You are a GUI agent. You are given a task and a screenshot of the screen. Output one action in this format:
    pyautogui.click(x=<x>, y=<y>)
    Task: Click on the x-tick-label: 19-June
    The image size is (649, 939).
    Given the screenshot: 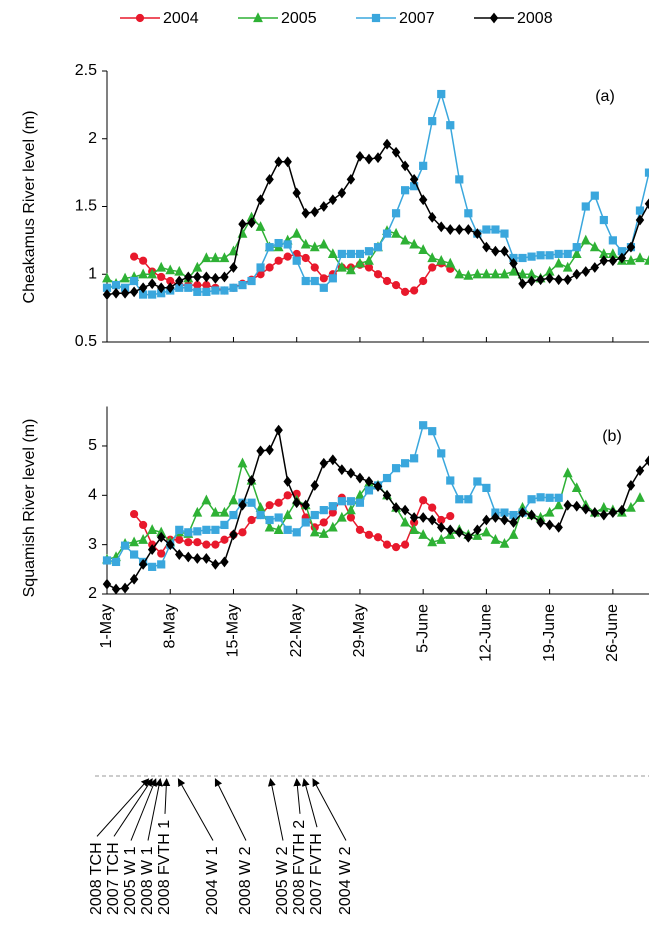 What is the action you would take?
    pyautogui.click(x=549, y=633)
    